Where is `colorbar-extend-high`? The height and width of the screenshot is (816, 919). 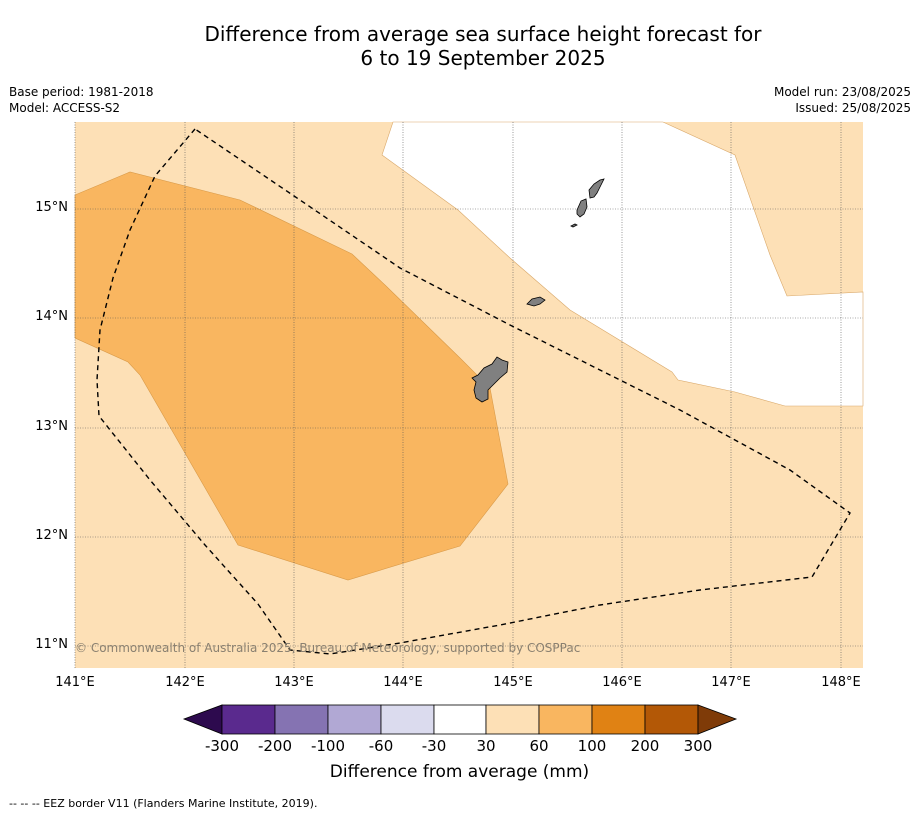
colorbar-extend-high is located at coordinates (717, 719).